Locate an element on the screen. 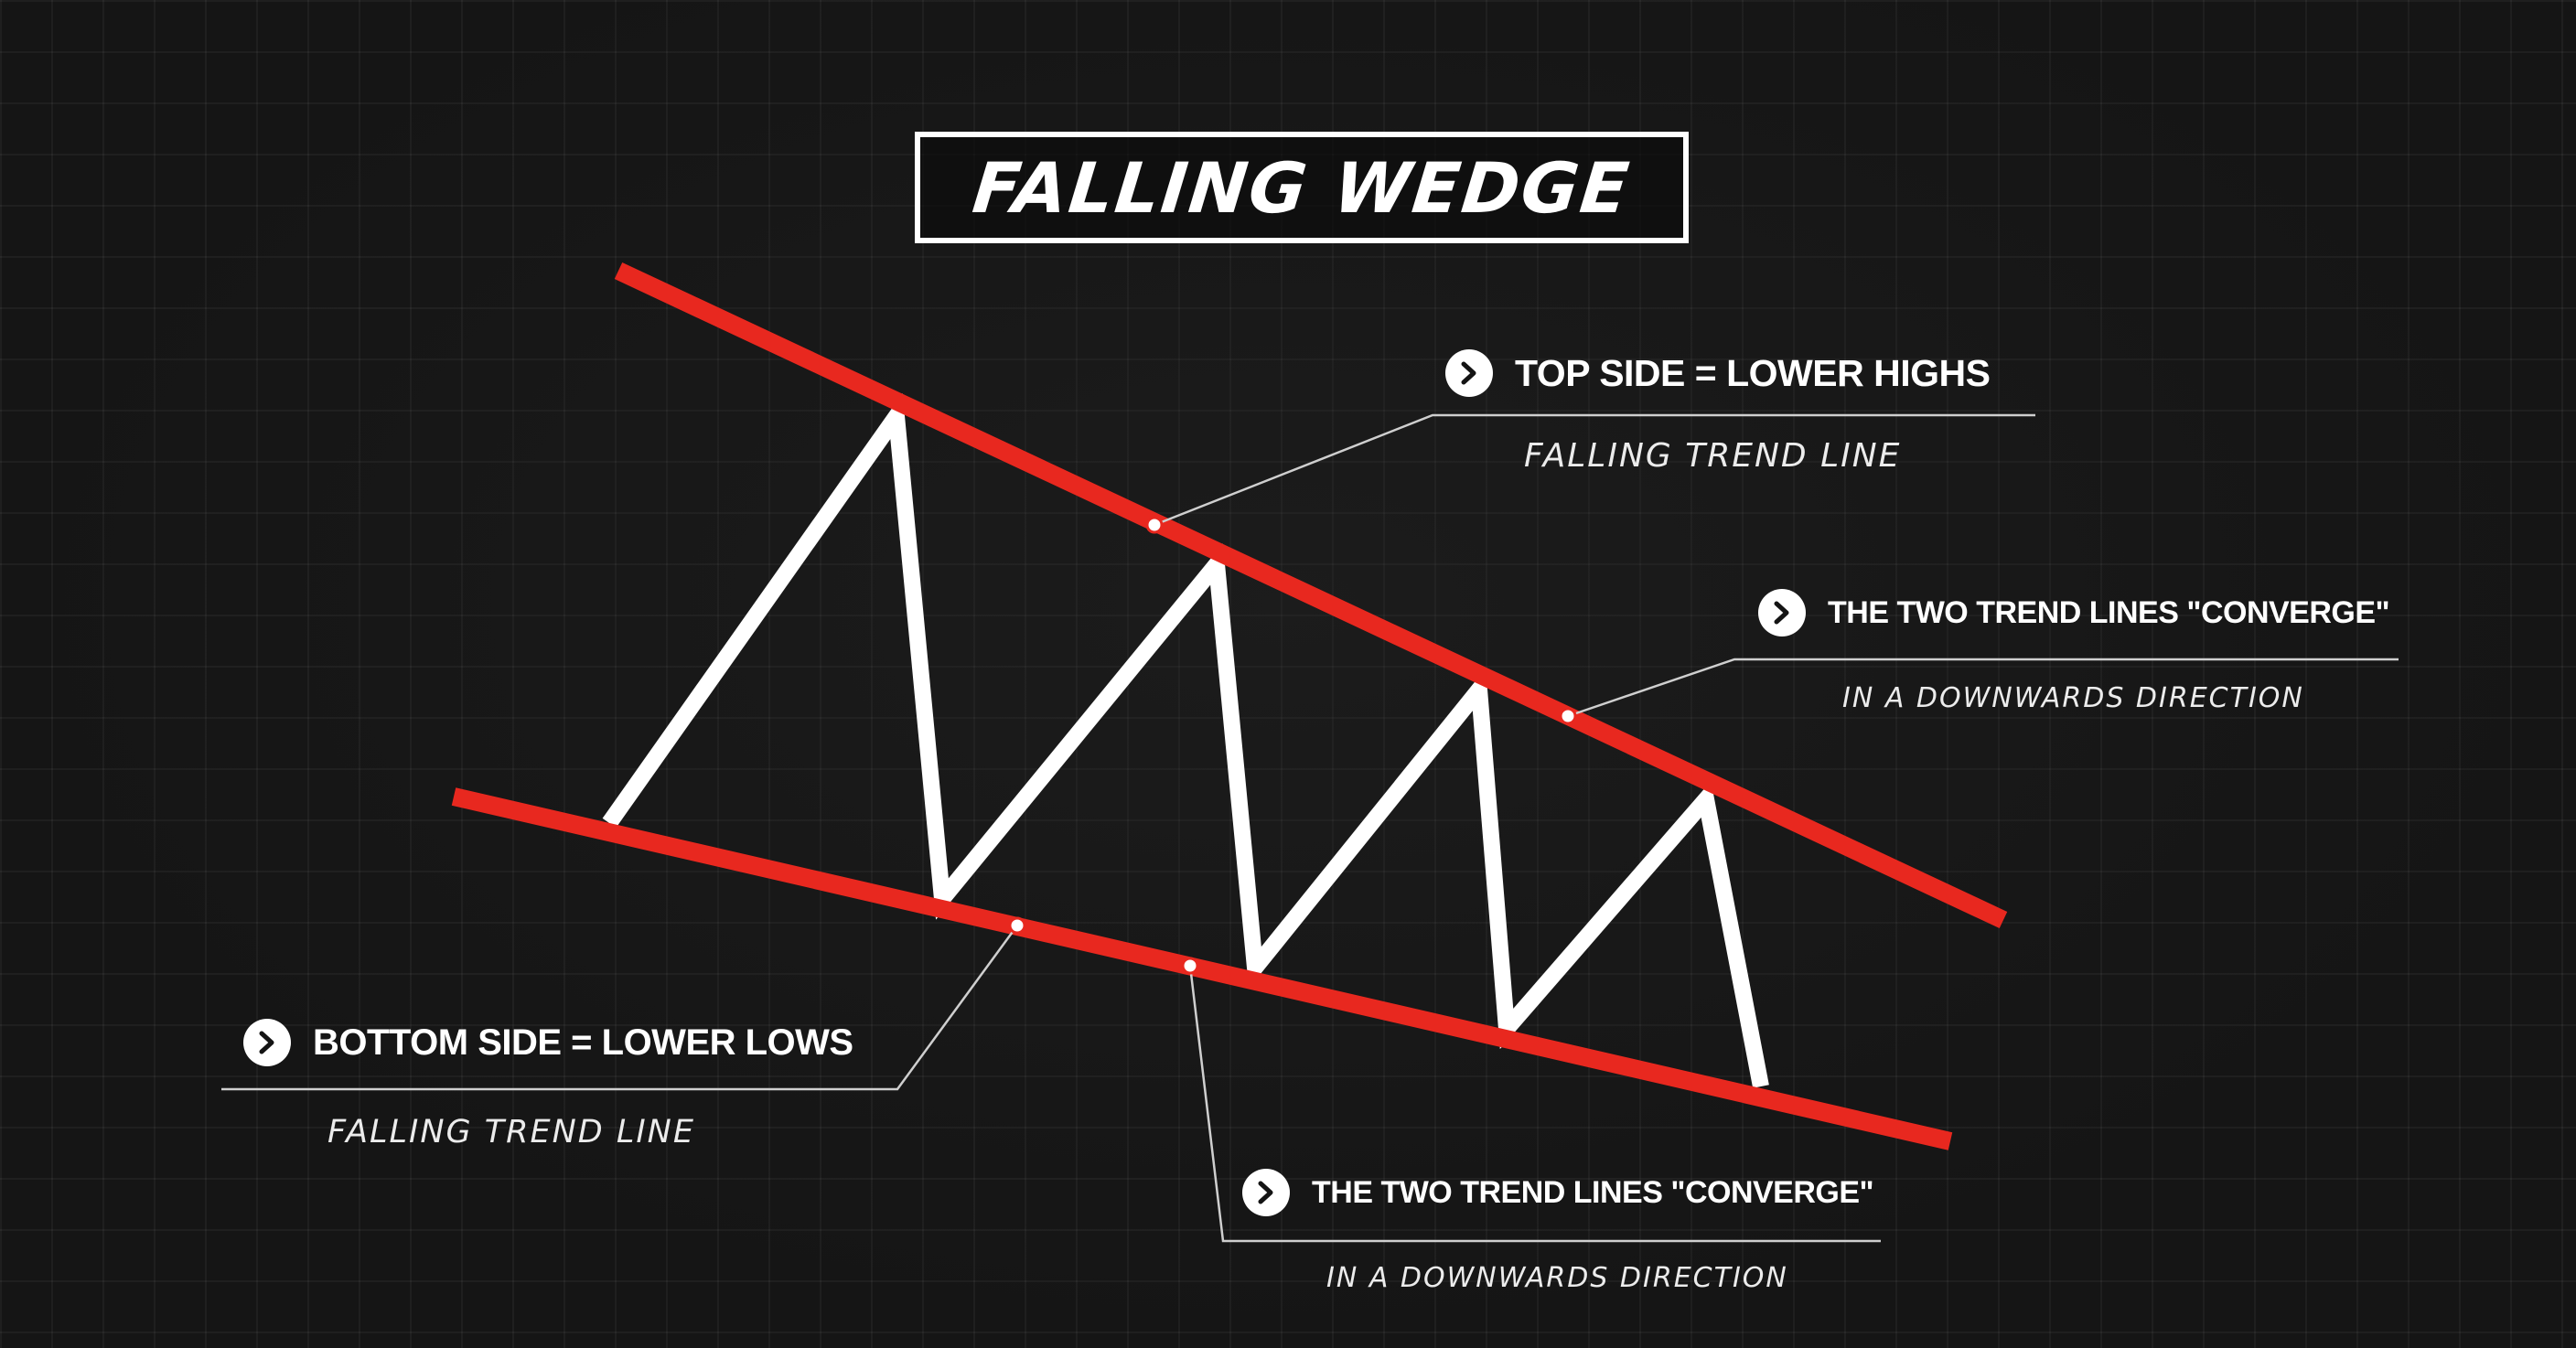  leader-line-bottom-side is located at coordinates (620, 1008).